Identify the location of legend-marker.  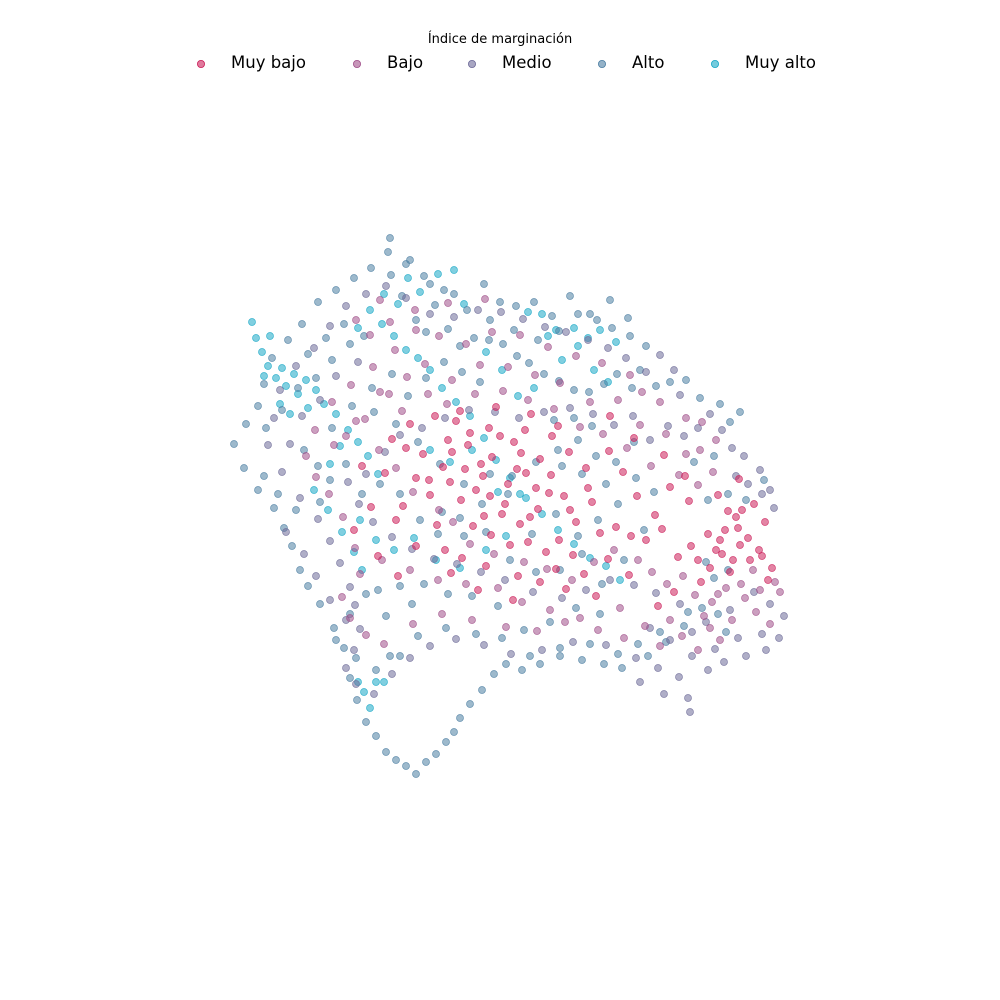
(200, 64).